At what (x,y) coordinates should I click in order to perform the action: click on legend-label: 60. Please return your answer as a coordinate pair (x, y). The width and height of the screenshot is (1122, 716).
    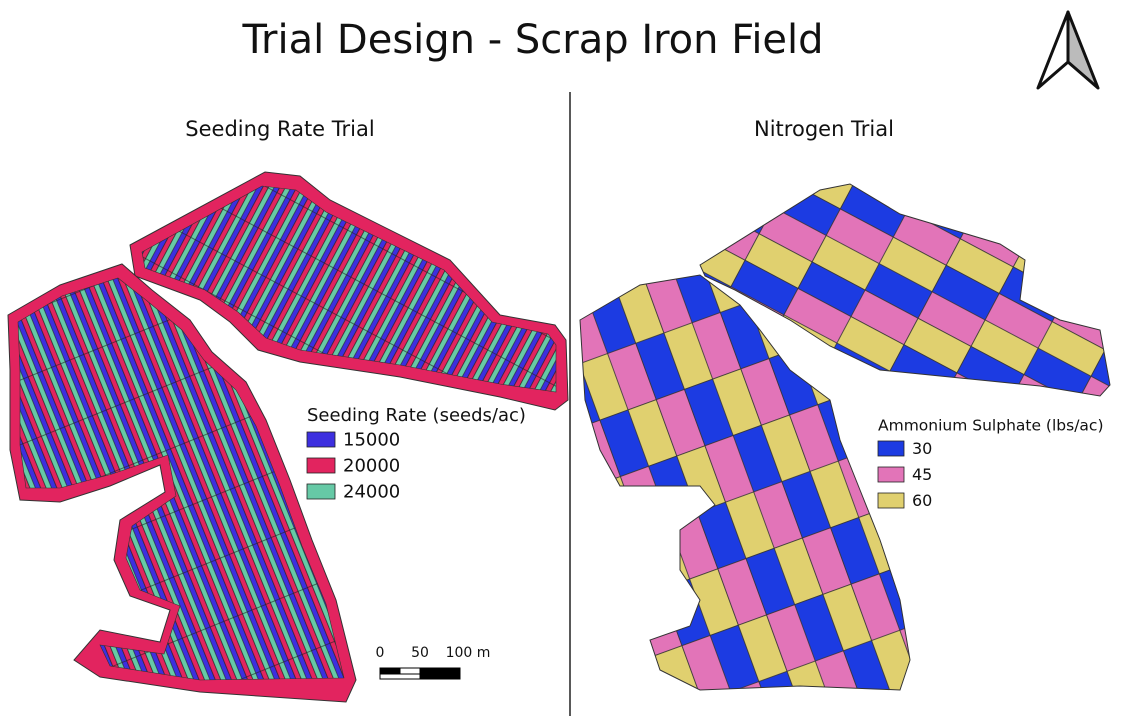
    Looking at the image, I should click on (922, 500).